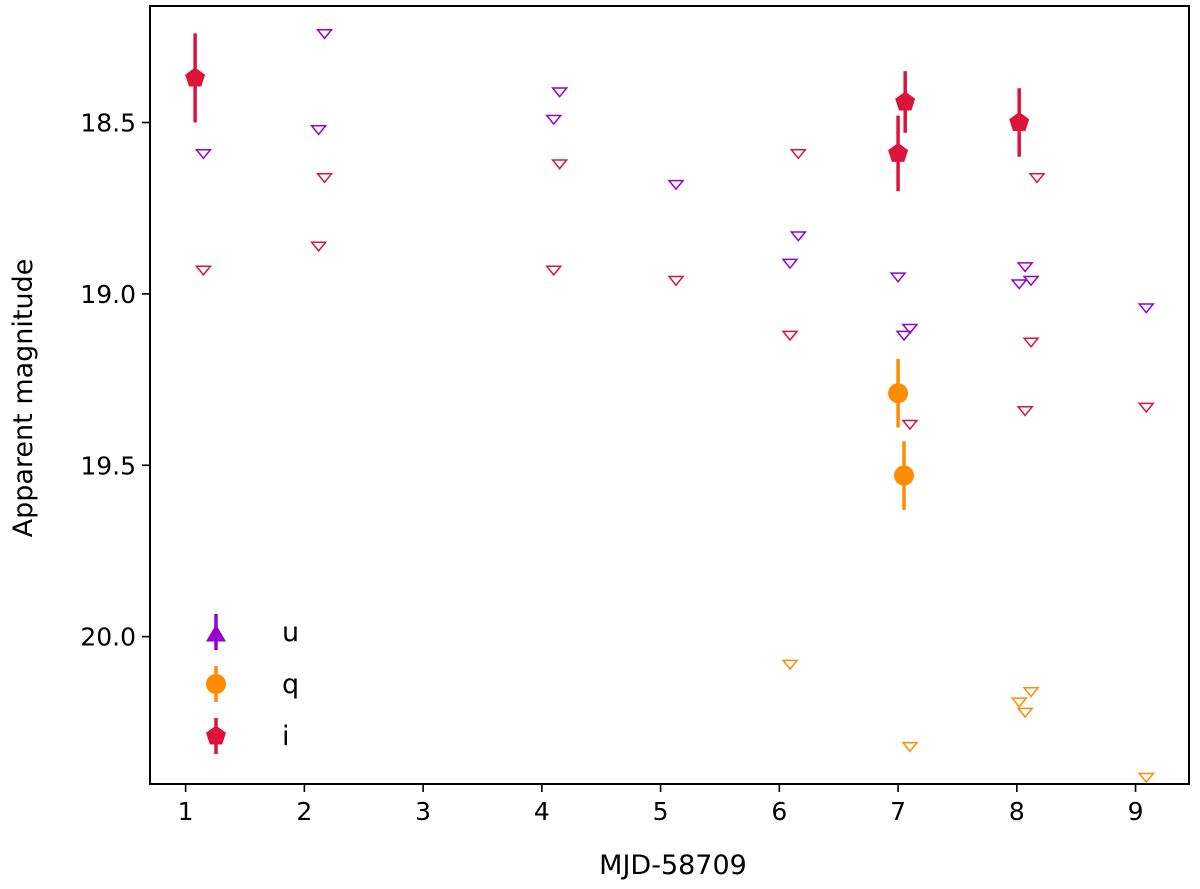  I want to click on legend-marker-i, so click(216, 735).